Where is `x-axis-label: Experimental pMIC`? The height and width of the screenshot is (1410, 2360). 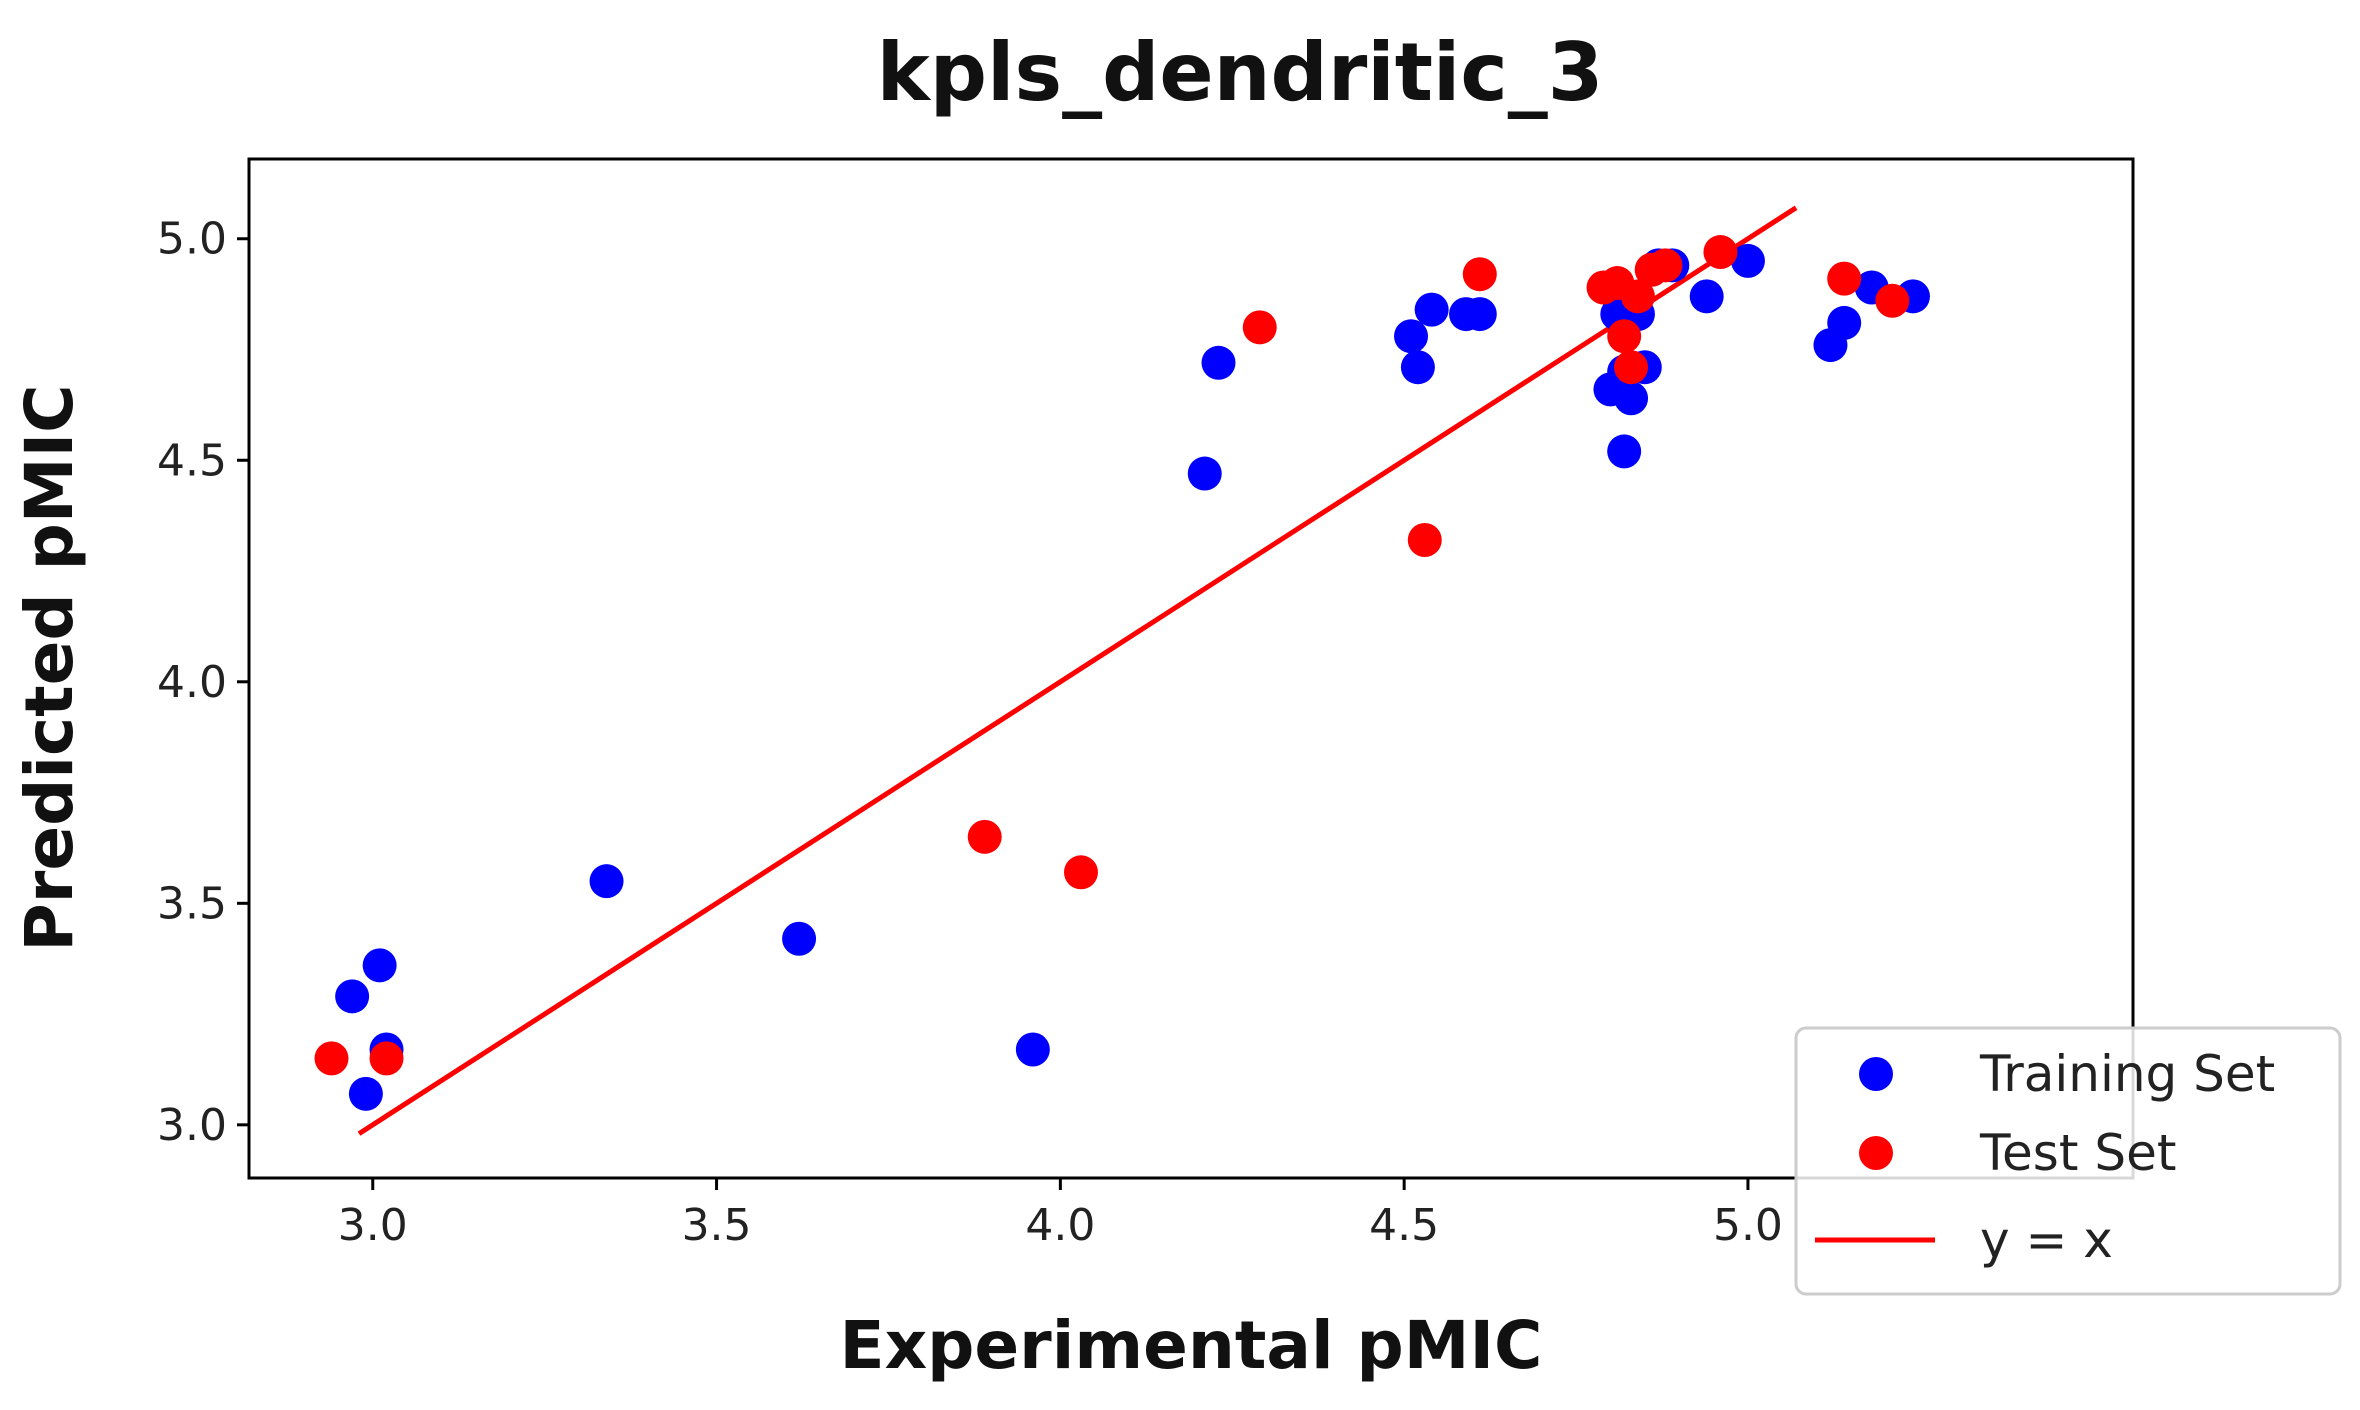
x-axis-label: Experimental pMIC is located at coordinates (1191, 1345).